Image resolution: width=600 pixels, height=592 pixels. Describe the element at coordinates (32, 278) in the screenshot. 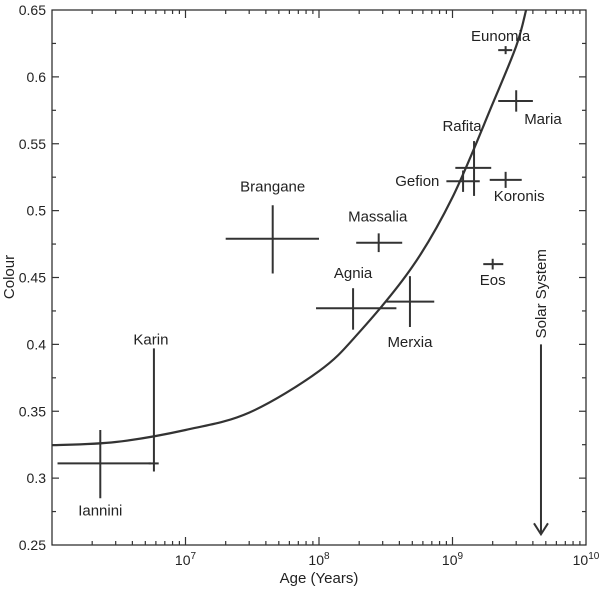

I see `y-tick-label: 0.45` at that location.